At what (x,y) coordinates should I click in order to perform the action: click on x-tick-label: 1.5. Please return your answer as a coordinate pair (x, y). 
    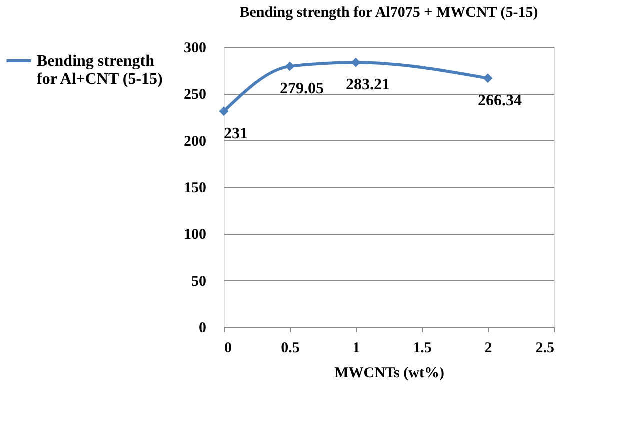
    Looking at the image, I should click on (422, 348).